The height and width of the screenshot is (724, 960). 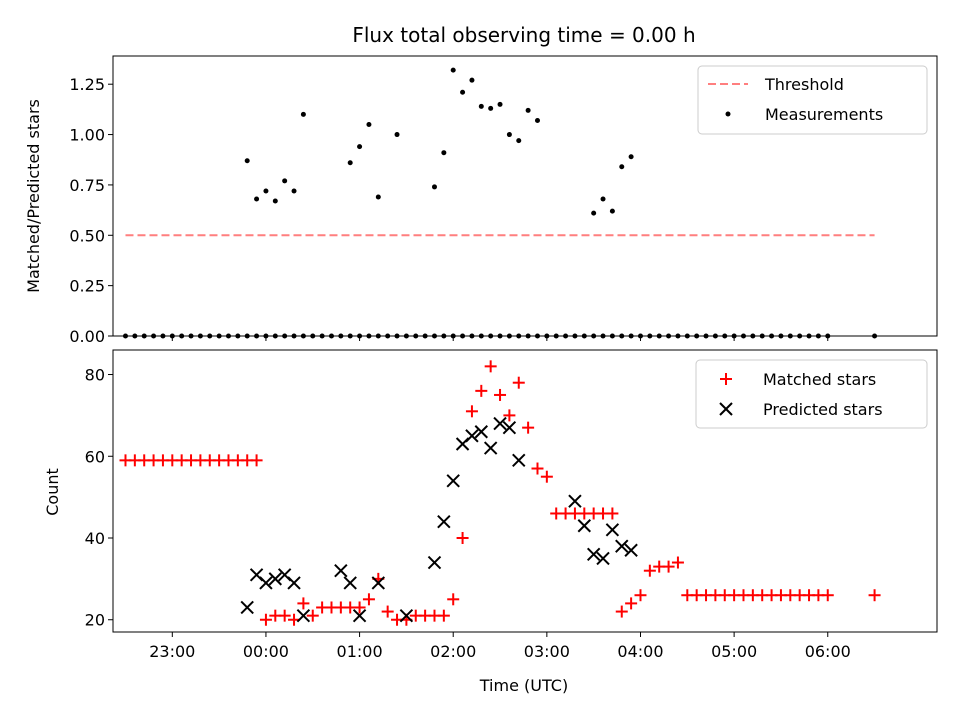 I want to click on x-tick-label: 06:00, so click(x=828, y=651).